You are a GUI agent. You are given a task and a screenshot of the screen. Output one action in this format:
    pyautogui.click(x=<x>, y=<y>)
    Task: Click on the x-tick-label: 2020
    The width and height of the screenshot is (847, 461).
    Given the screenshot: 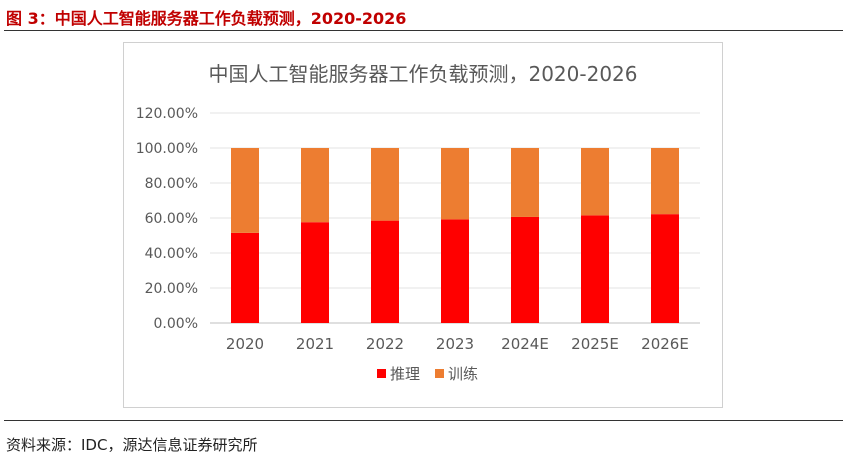 What is the action you would take?
    pyautogui.click(x=245, y=344)
    